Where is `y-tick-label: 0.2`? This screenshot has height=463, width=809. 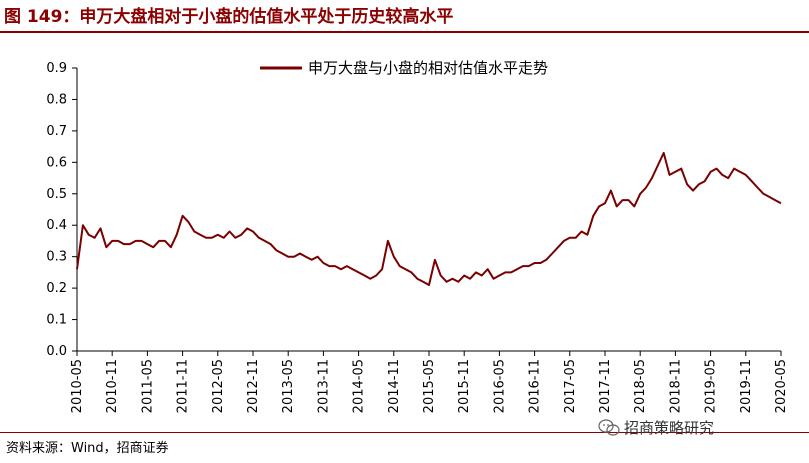 y-tick-label: 0.2 is located at coordinates (56, 288).